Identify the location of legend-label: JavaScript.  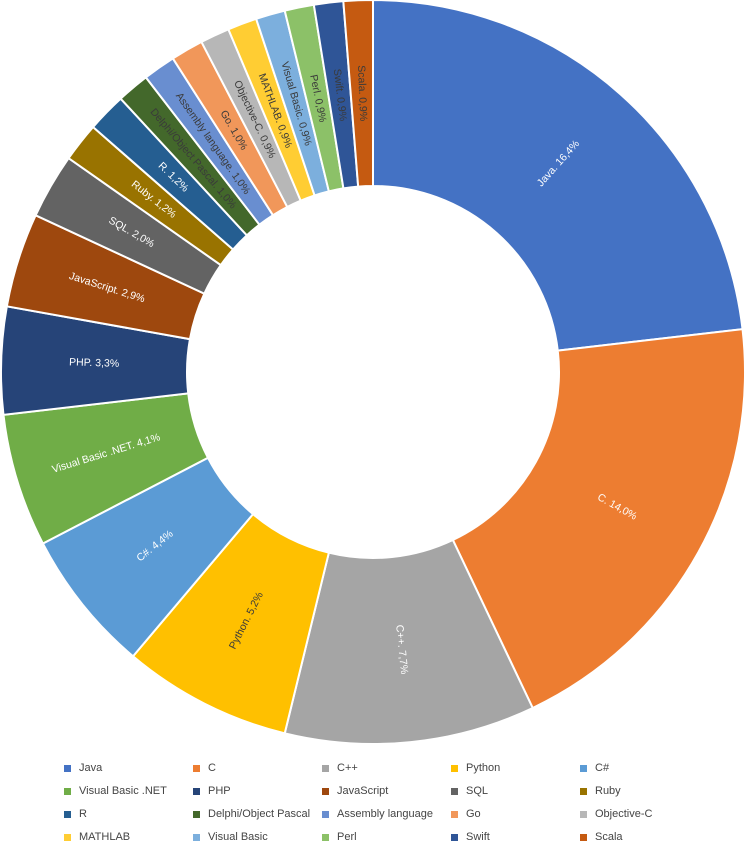
(363, 791).